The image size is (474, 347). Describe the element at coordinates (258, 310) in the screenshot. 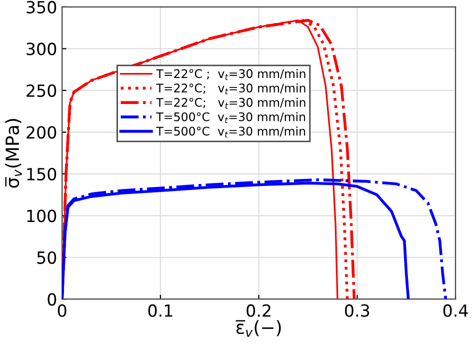

I see `x-tick-label: 0.2` at that location.